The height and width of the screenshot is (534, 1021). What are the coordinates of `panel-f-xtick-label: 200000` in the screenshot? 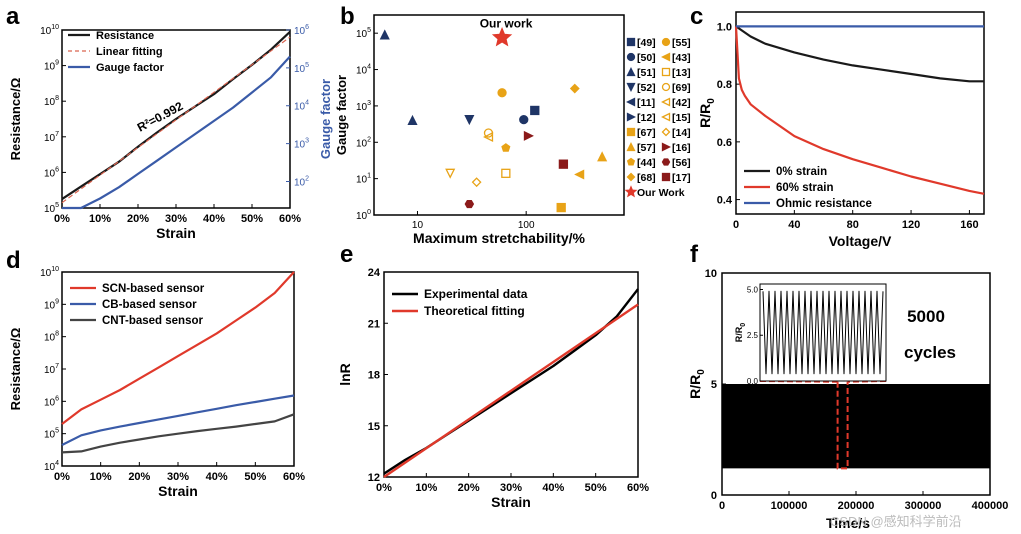 It's located at (856, 506).